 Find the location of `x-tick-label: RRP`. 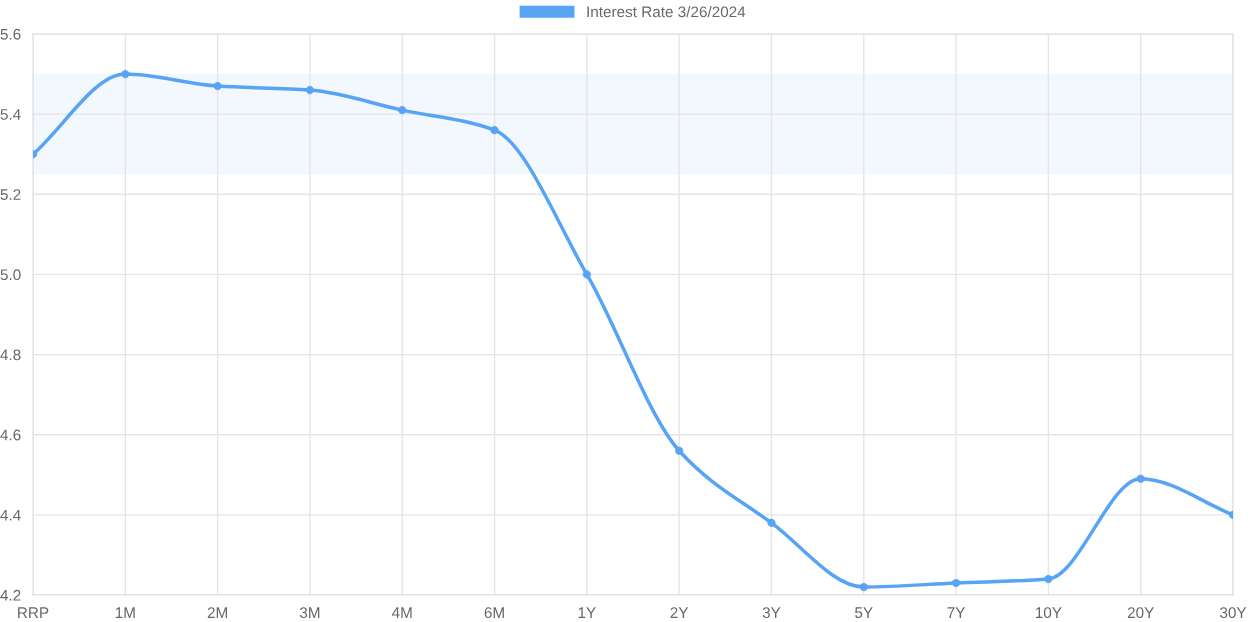

x-tick-label: RRP is located at coordinates (33, 612).